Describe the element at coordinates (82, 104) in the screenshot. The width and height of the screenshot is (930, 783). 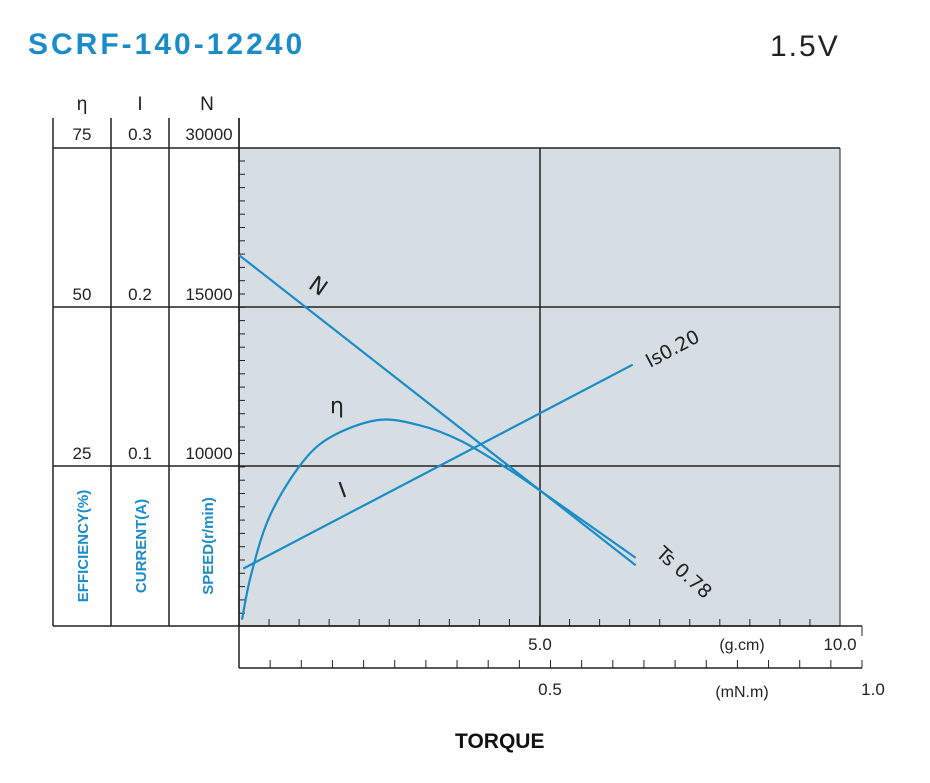
I see `y-axis-symbol: η` at that location.